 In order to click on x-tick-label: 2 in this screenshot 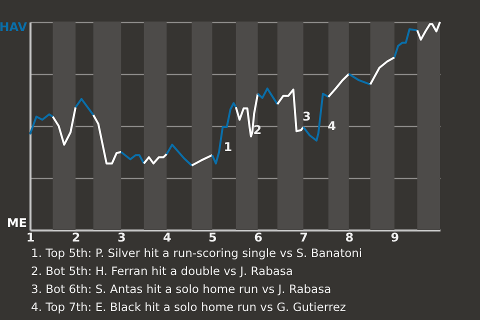, I will do `click(76, 237)`.